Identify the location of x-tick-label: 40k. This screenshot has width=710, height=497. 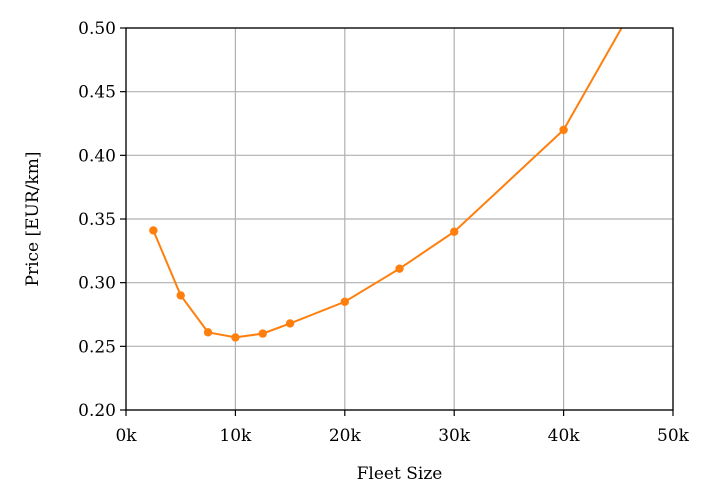
(564, 436).